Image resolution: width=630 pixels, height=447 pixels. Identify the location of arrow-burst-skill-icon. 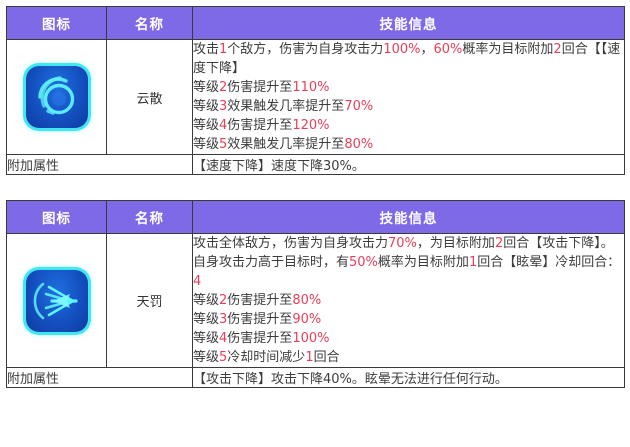
(56, 300).